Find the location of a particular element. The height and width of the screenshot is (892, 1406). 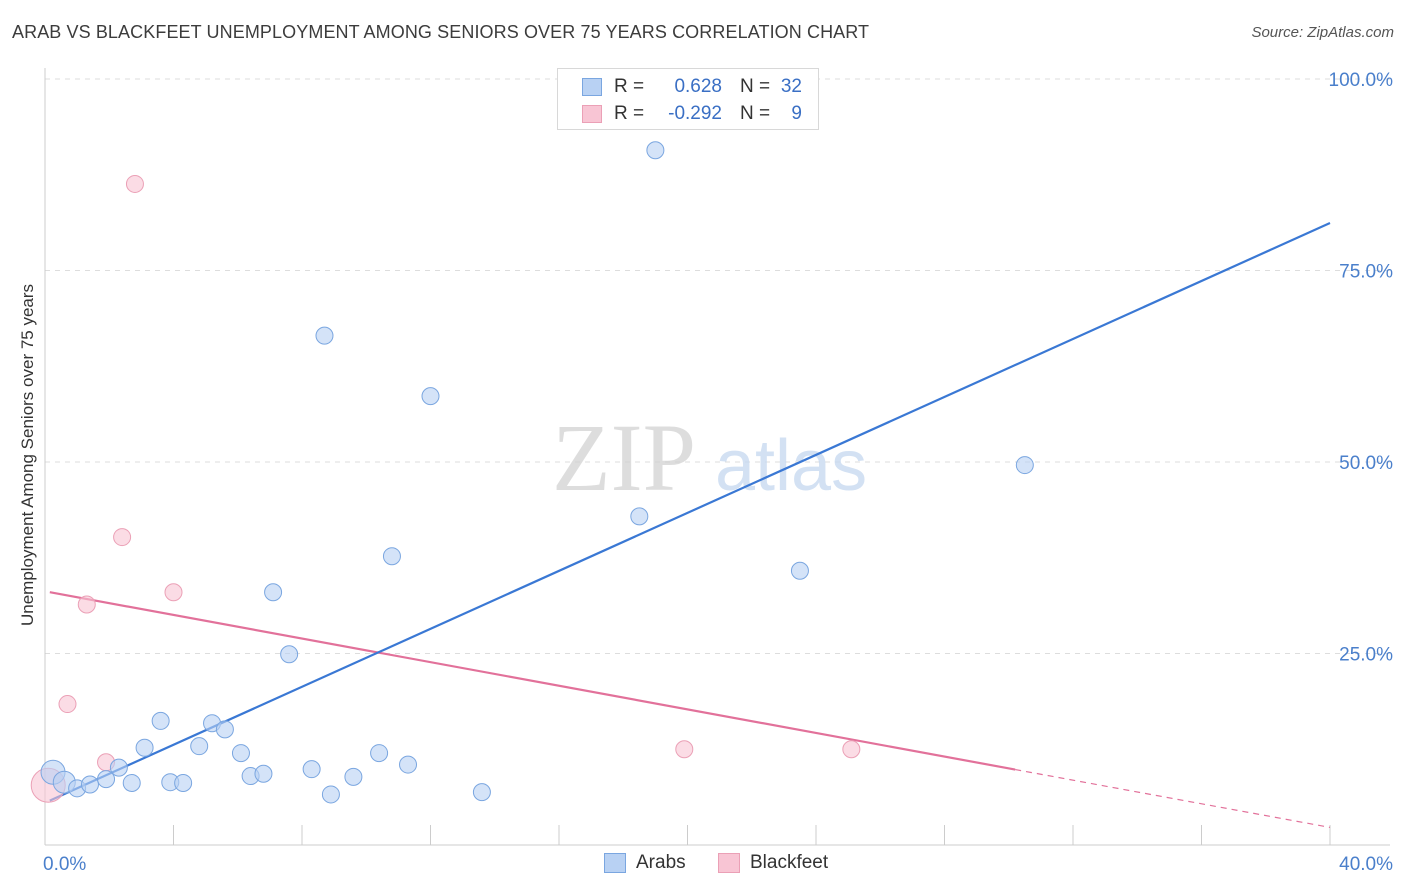

r-value: 0.628 is located at coordinates (698, 86).